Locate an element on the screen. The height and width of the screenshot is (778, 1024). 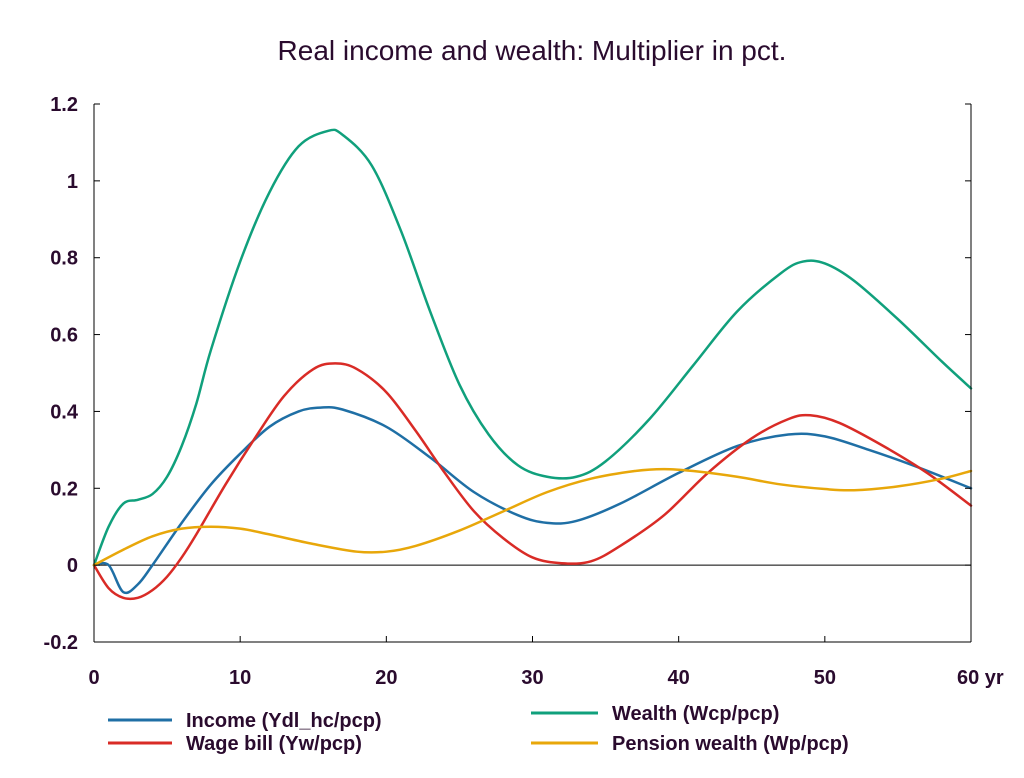
legend-item-pension-wealth: Pension wealth (Wp/pcp) is located at coordinates (690, 744).